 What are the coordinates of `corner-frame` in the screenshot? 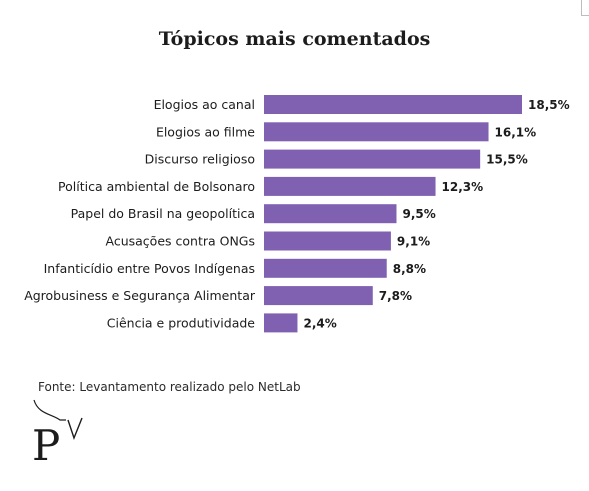 It's located at (585, 8).